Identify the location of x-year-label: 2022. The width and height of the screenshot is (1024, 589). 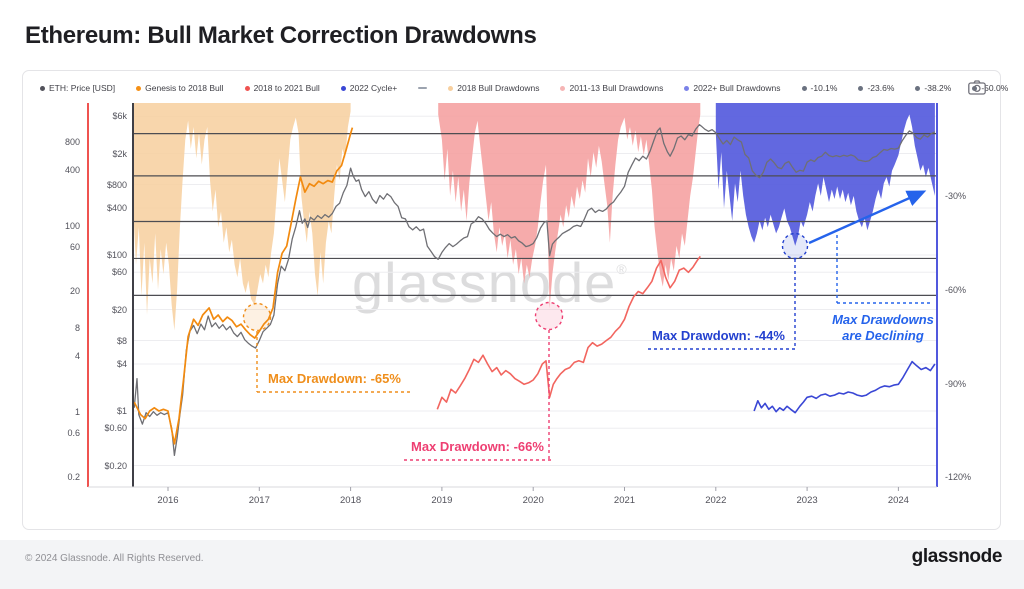
(716, 500).